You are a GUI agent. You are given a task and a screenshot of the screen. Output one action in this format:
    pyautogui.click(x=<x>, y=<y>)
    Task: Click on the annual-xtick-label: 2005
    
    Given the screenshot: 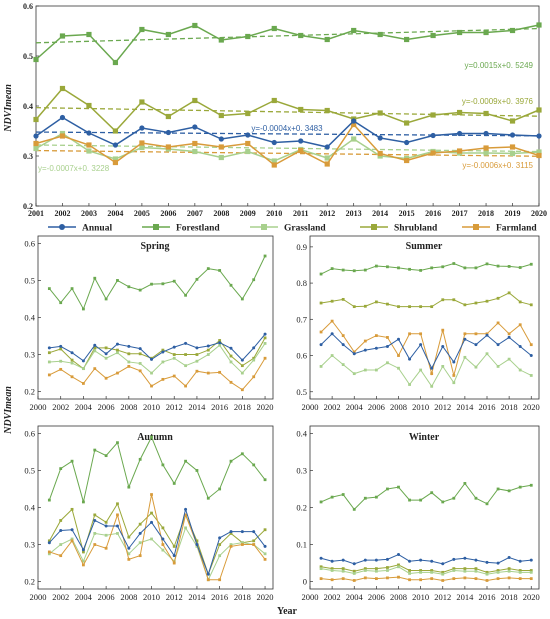 What is the action you would take?
    pyautogui.click(x=142, y=213)
    